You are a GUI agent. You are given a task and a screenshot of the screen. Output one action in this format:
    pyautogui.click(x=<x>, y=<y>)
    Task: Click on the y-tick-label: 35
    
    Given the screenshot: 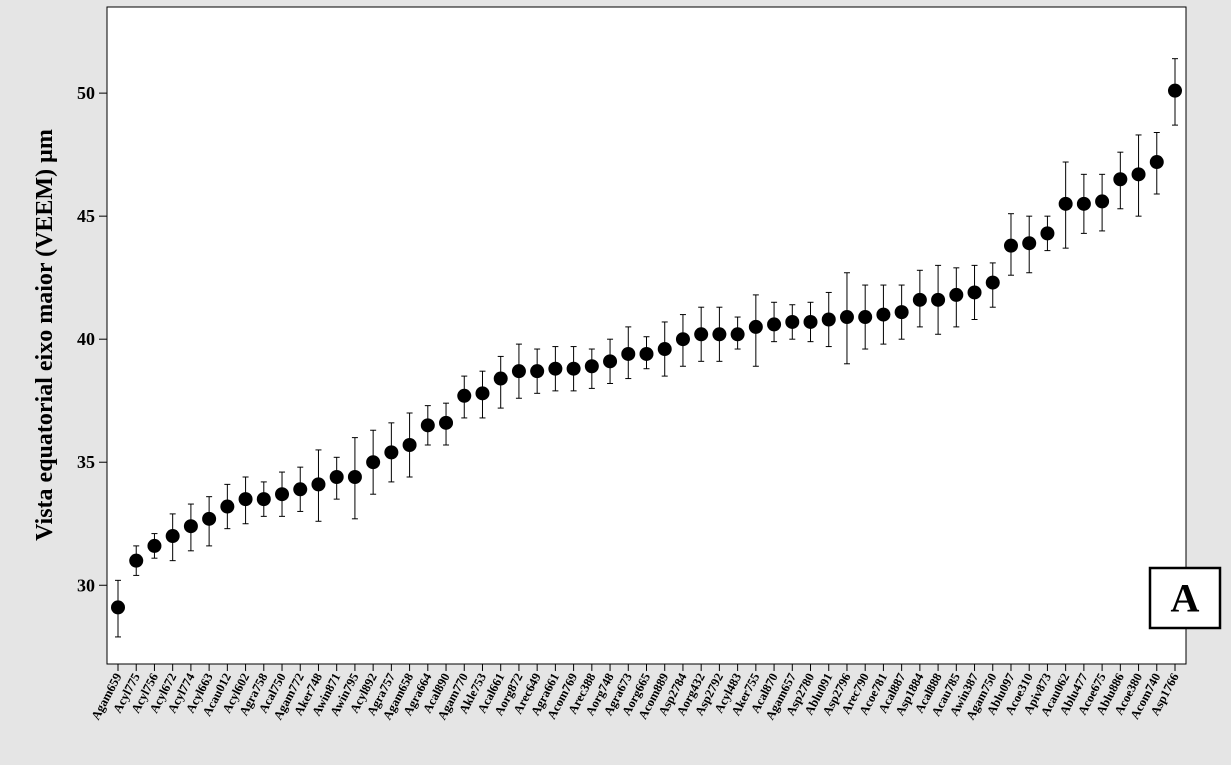 What is the action you would take?
    pyautogui.click(x=86, y=462)
    